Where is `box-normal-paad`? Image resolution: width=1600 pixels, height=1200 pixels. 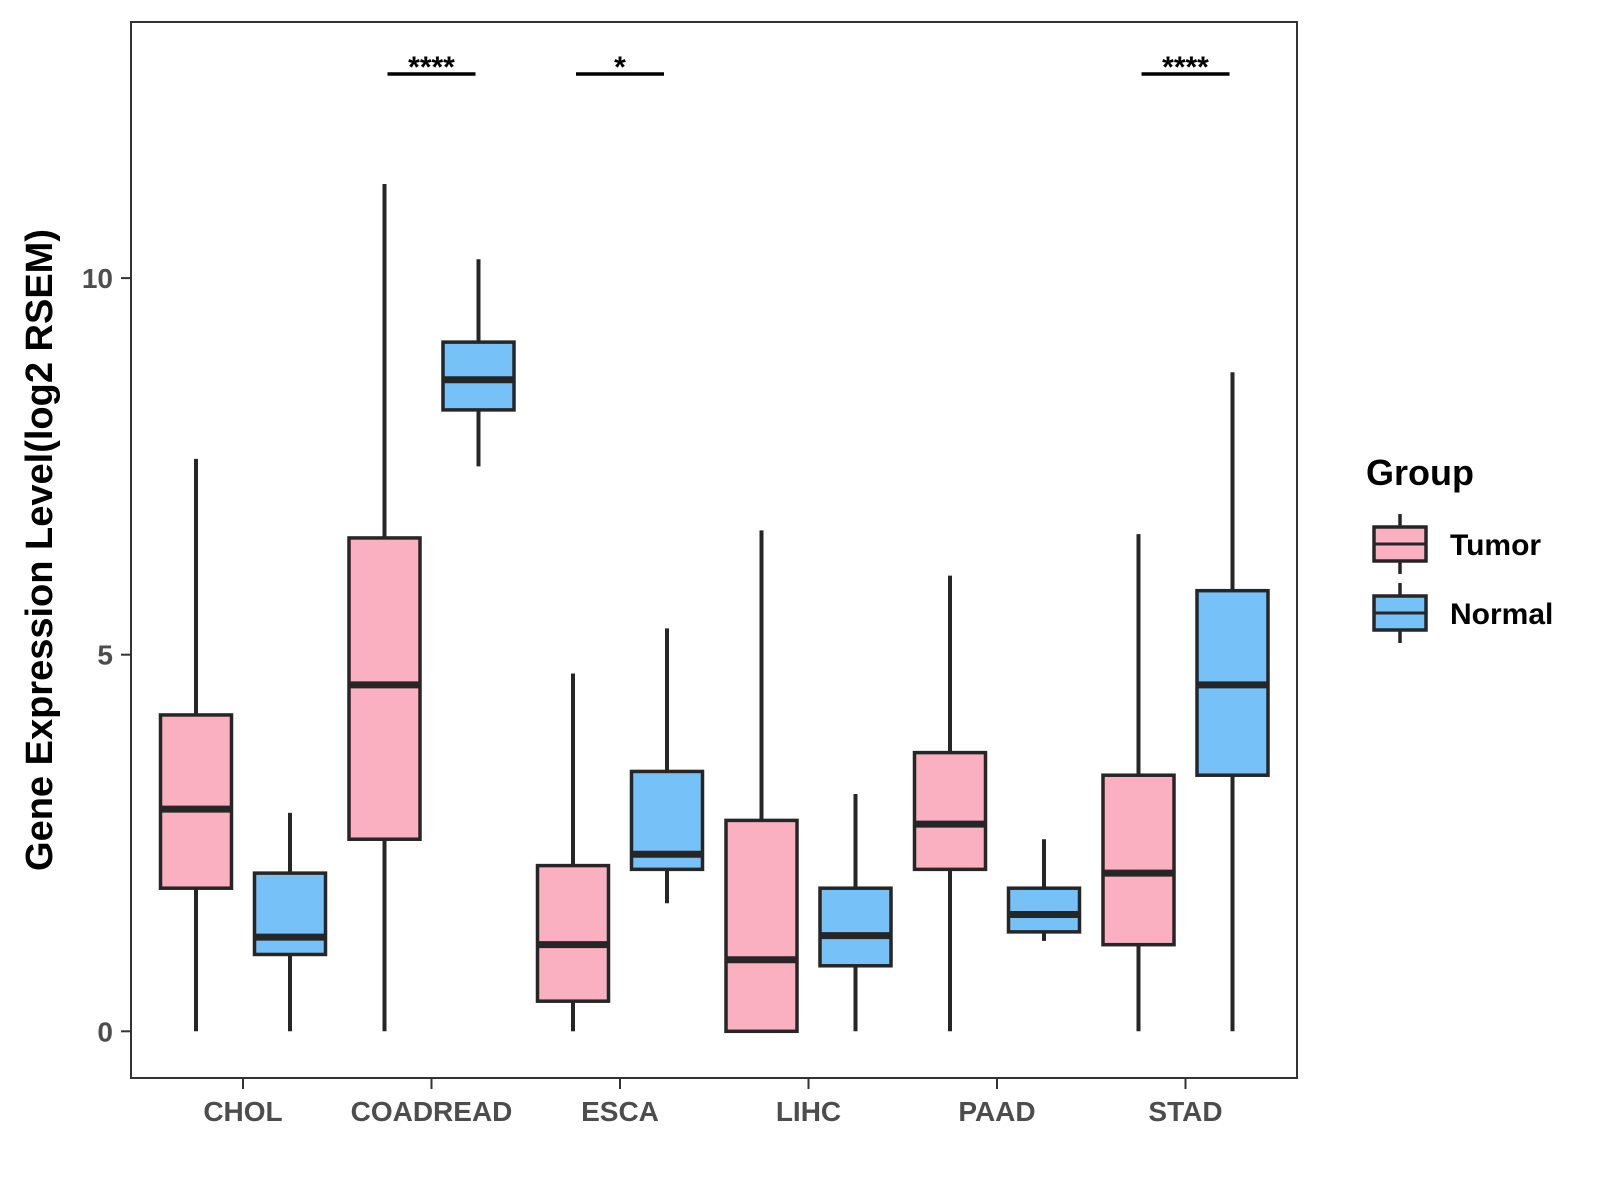 box-normal-paad is located at coordinates (1044, 890).